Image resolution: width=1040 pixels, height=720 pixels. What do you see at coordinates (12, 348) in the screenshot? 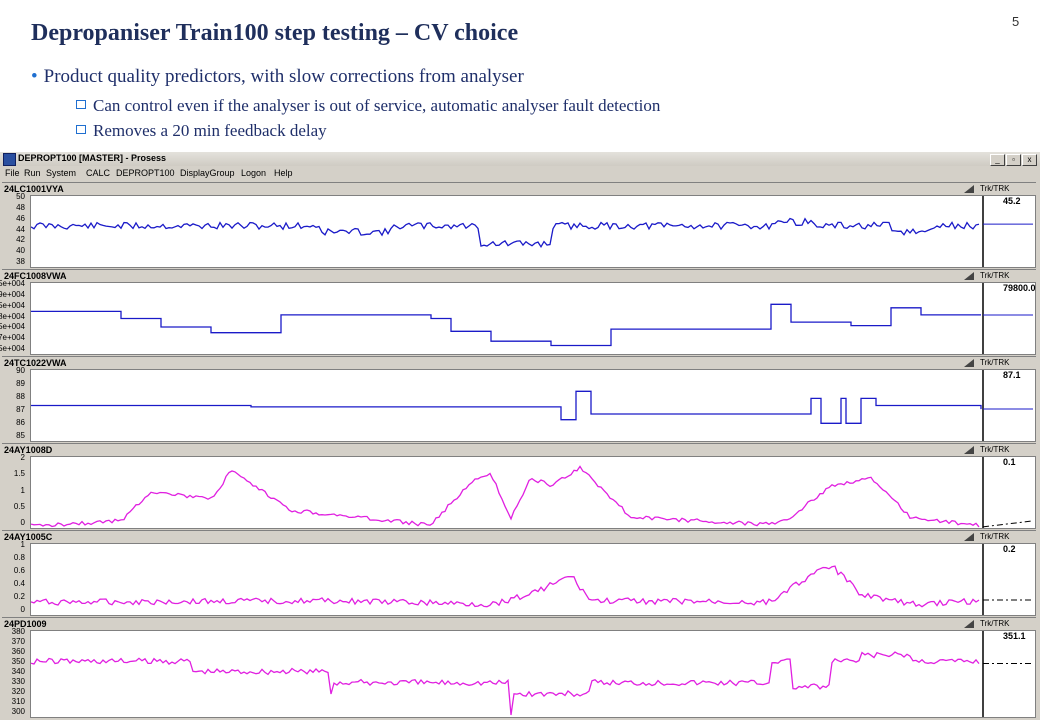
I see `y-tick-label: 6.5e+004` at bounding box center [12, 348].